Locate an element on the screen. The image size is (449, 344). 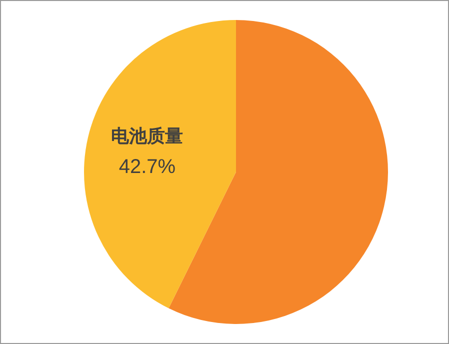
slice-label: 电池质量 is located at coordinates (147, 136).